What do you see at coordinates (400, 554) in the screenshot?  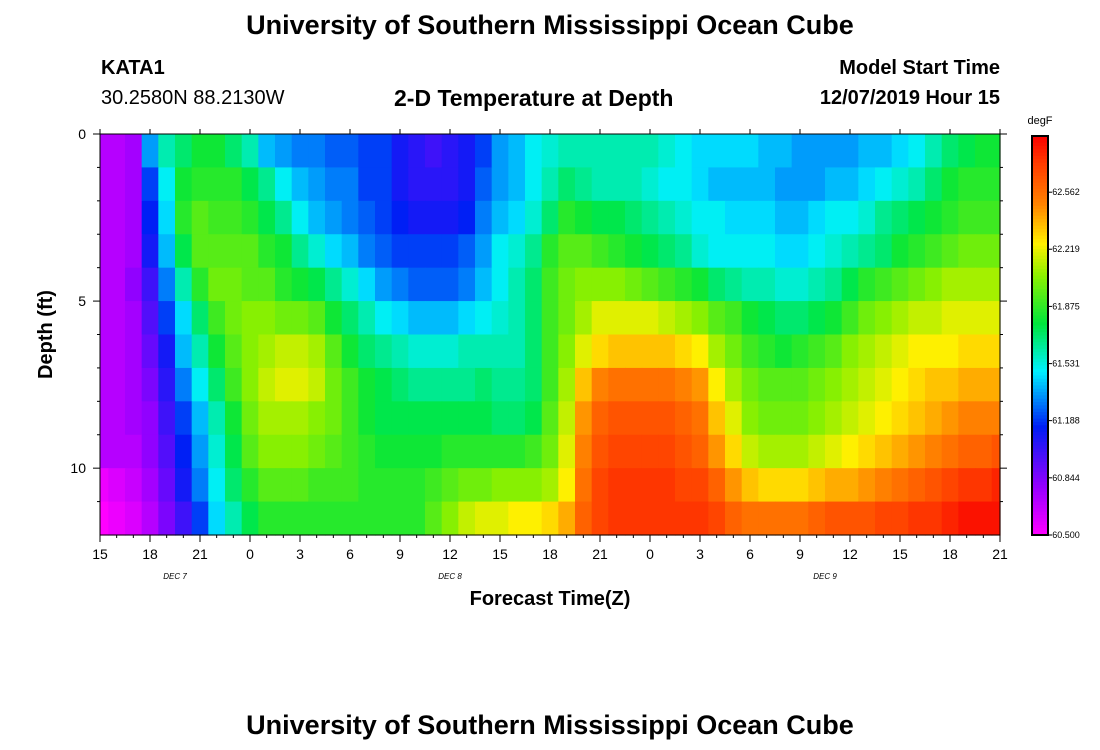 I see `x-tick-label: 9` at bounding box center [400, 554].